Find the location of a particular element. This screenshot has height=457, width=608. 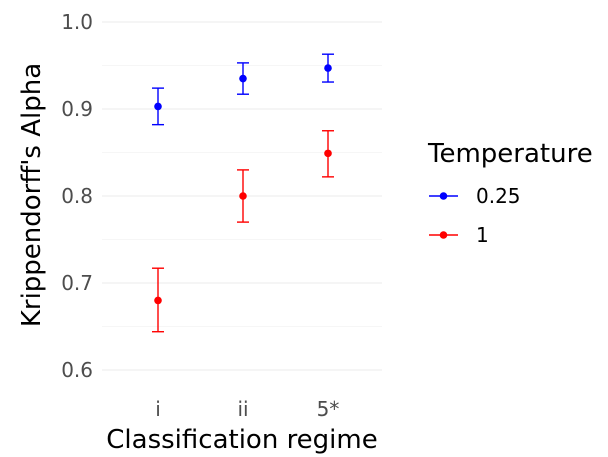

x-tick-label: i is located at coordinates (158, 409).